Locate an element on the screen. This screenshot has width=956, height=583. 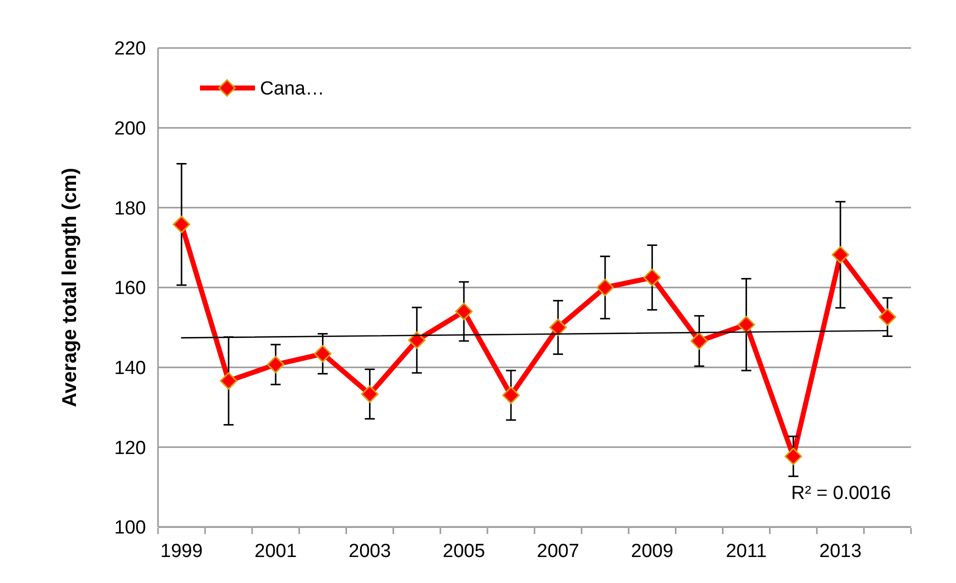
x-tick-label: 2005 is located at coordinates (464, 551).